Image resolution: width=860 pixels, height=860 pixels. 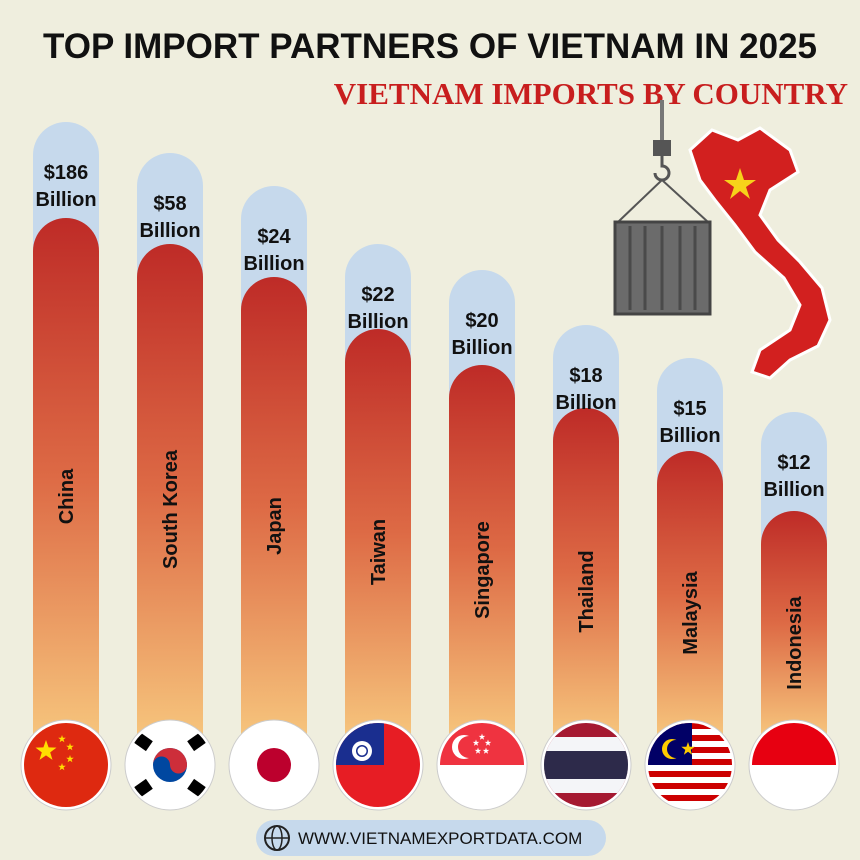 I want to click on title: TOP IMPORT PARTNERS OF VIETNAM IN 2025, so click(x=430, y=46).